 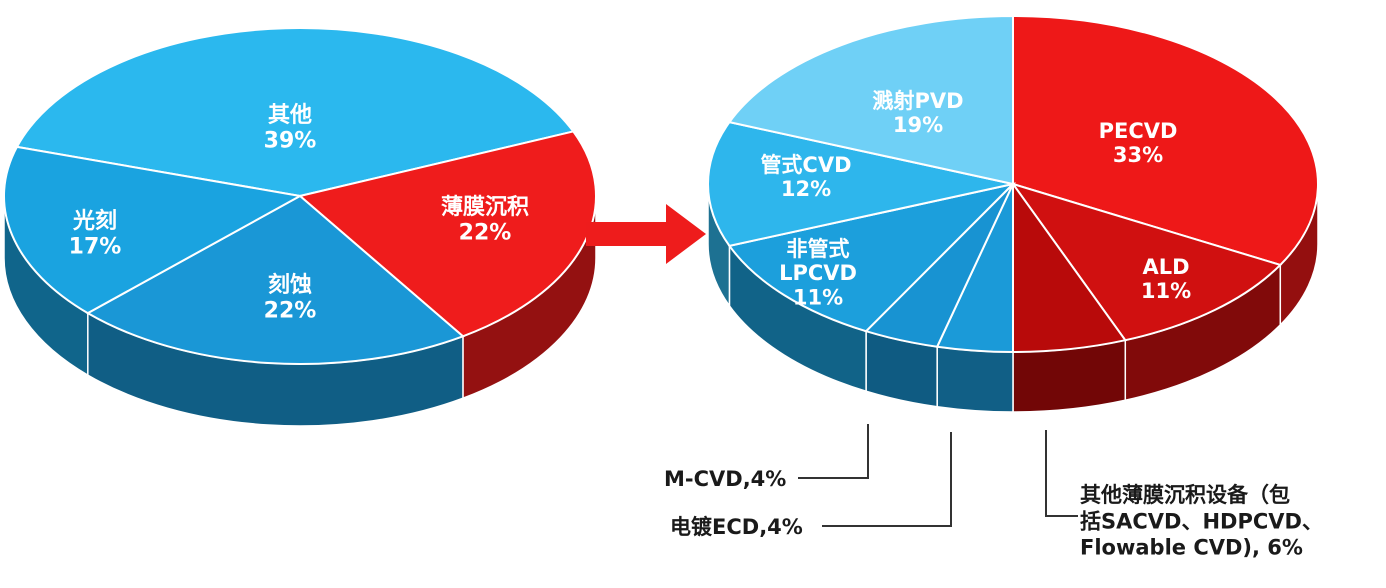 What do you see at coordinates (1138, 155) in the screenshot?
I see `slice-percent: 33%` at bounding box center [1138, 155].